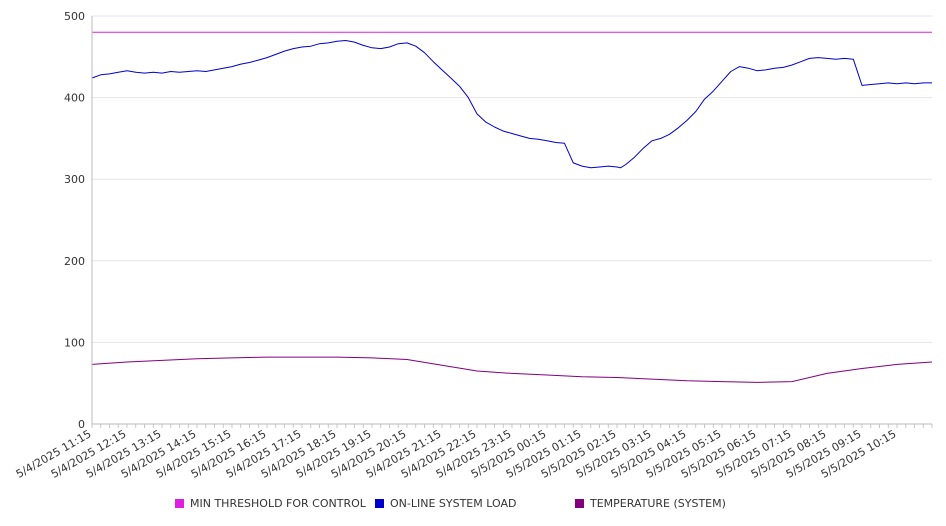 The image size is (946, 526). What do you see at coordinates (278, 503) in the screenshot?
I see `legend-label-min-threshold: MIN THRESHOLD FOR CONTROL` at bounding box center [278, 503].